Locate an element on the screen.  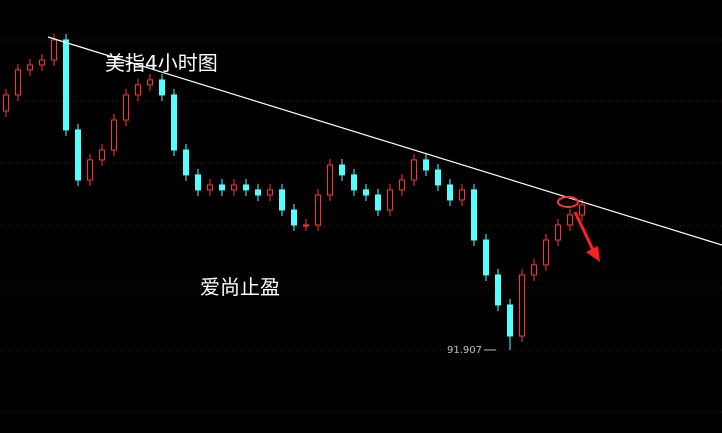
down-arrow is located at coordinates (586, 236).